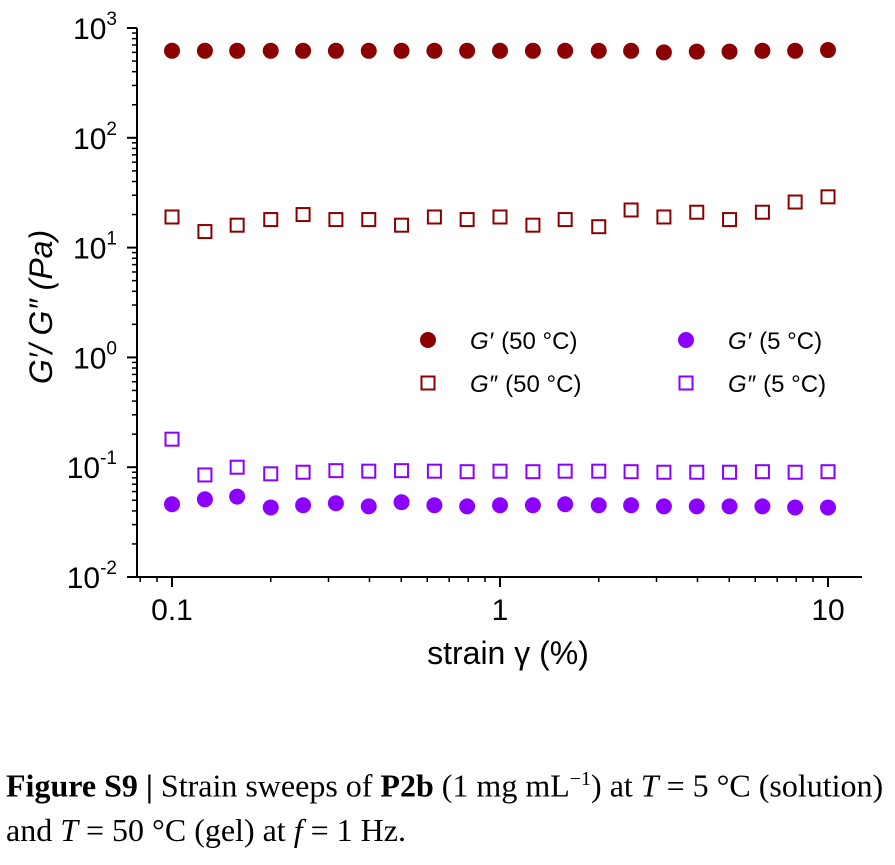 The image size is (895, 865). What do you see at coordinates (95, 27) in the screenshot?
I see `y-tick-label: 10³` at bounding box center [95, 27].